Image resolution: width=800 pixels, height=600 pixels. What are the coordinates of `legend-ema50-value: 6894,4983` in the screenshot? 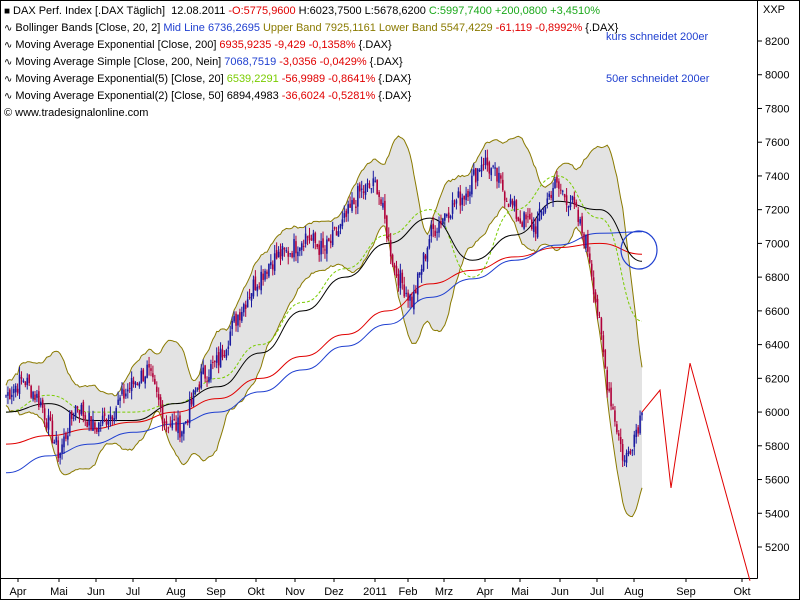 It's located at (252, 96).